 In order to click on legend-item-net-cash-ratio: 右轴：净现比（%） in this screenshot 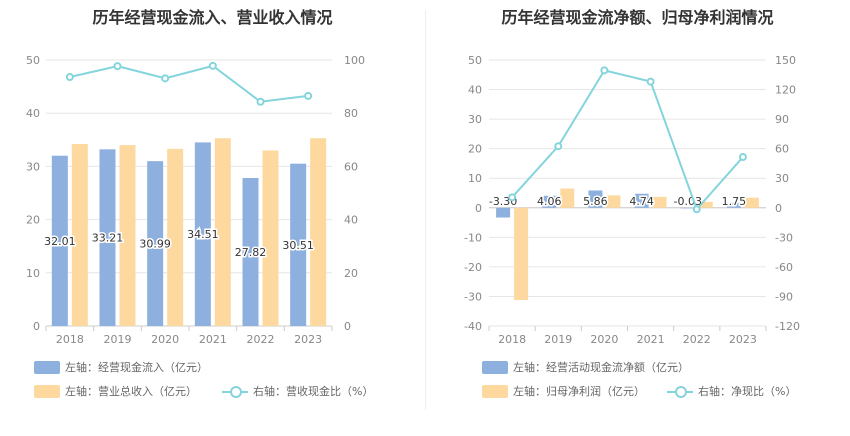, I will do `click(731, 391)`.